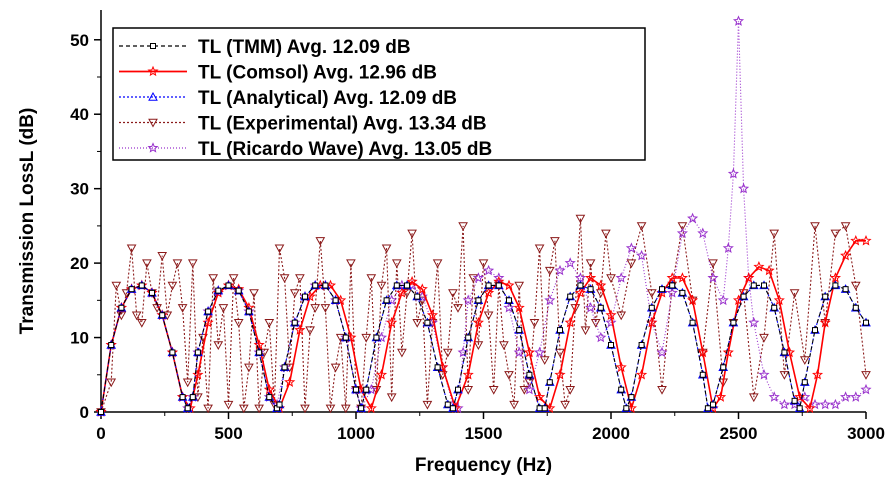 The width and height of the screenshot is (893, 481). Describe the element at coordinates (153, 71) in the screenshot. I see `legend-marker-comsol` at that location.